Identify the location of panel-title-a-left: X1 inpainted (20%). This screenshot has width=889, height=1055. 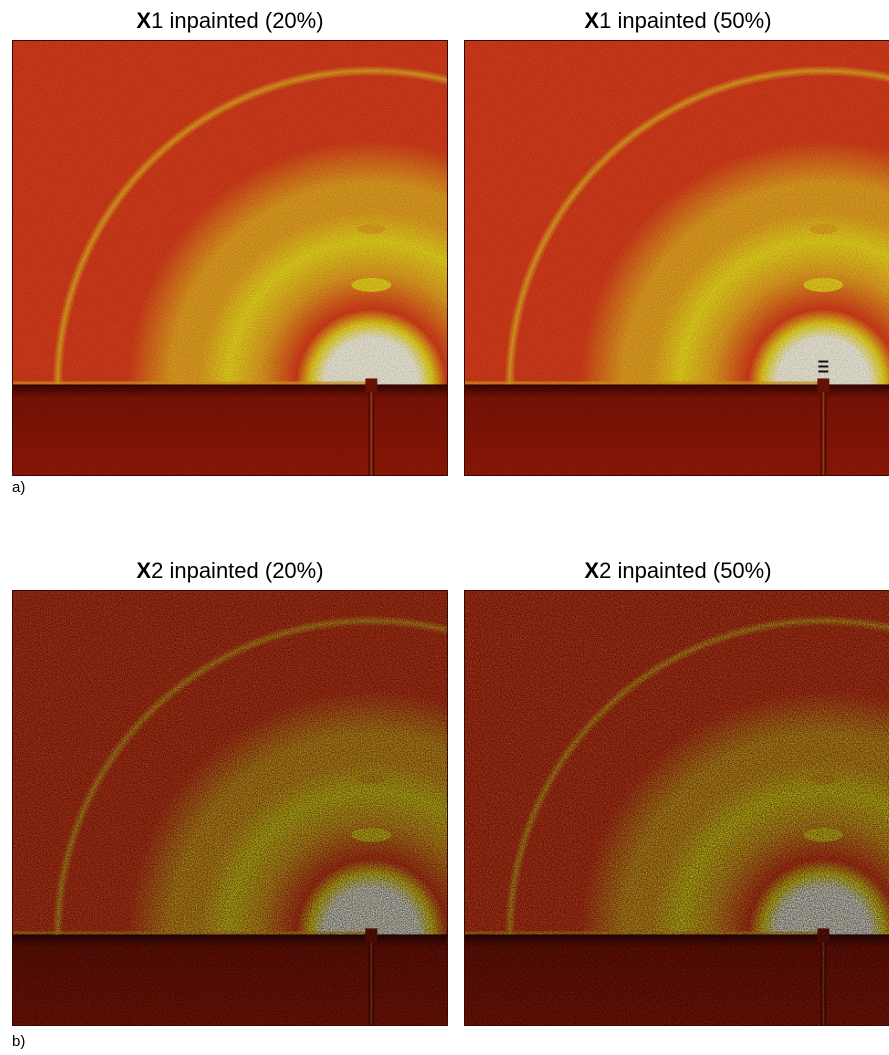
(230, 21).